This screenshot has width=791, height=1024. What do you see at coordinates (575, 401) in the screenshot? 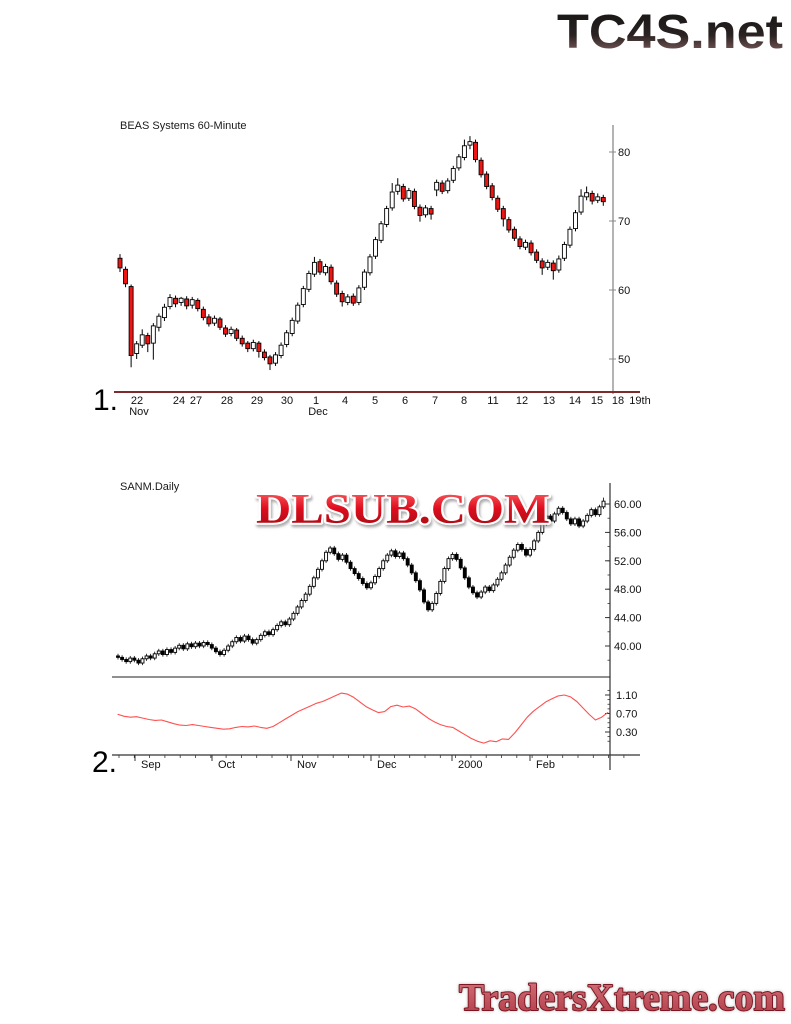
I see `svg-text: 14` at bounding box center [575, 401].